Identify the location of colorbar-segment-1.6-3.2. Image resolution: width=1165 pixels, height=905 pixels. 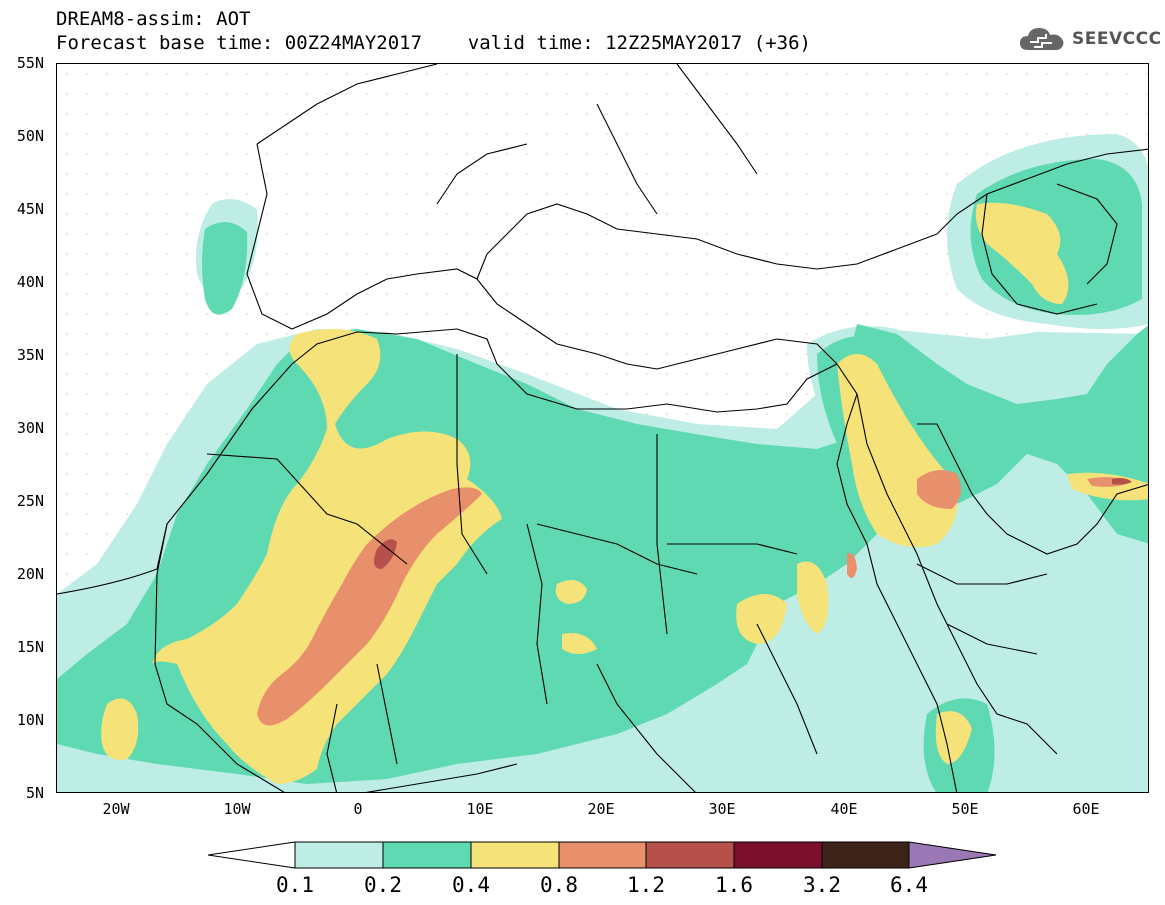
(778, 855).